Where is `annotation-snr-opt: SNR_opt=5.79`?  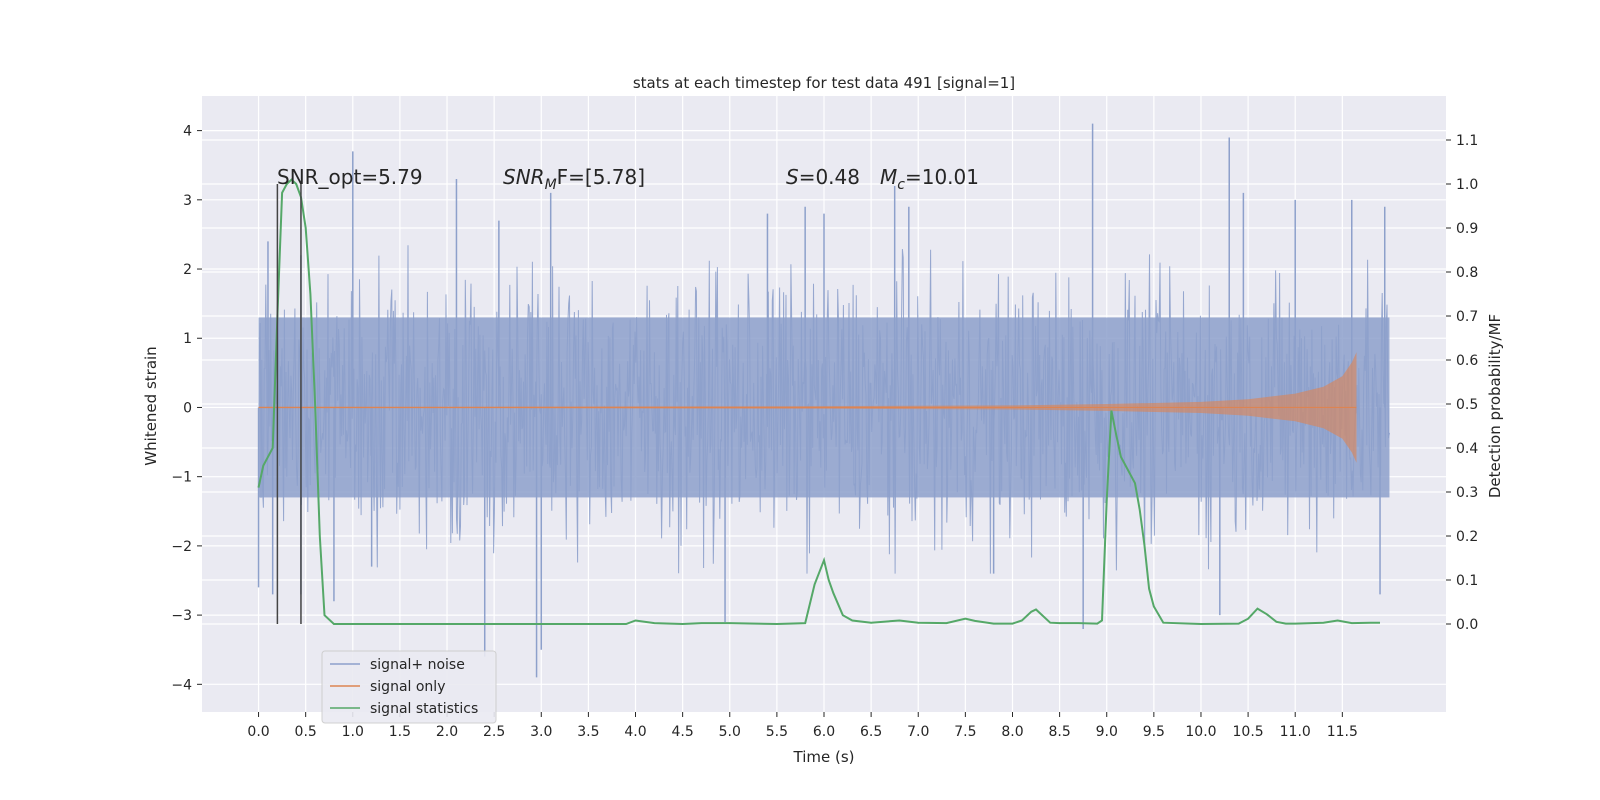
annotation-snr-opt: SNR_opt=5.79 is located at coordinates (350, 177).